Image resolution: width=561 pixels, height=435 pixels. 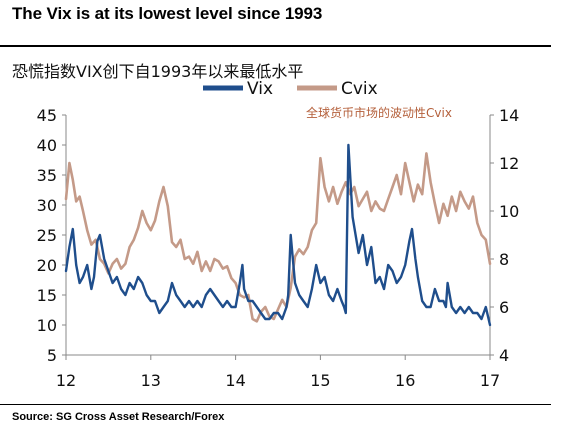 What do you see at coordinates (275, 404) in the screenshot?
I see `source-rule` at bounding box center [275, 404].